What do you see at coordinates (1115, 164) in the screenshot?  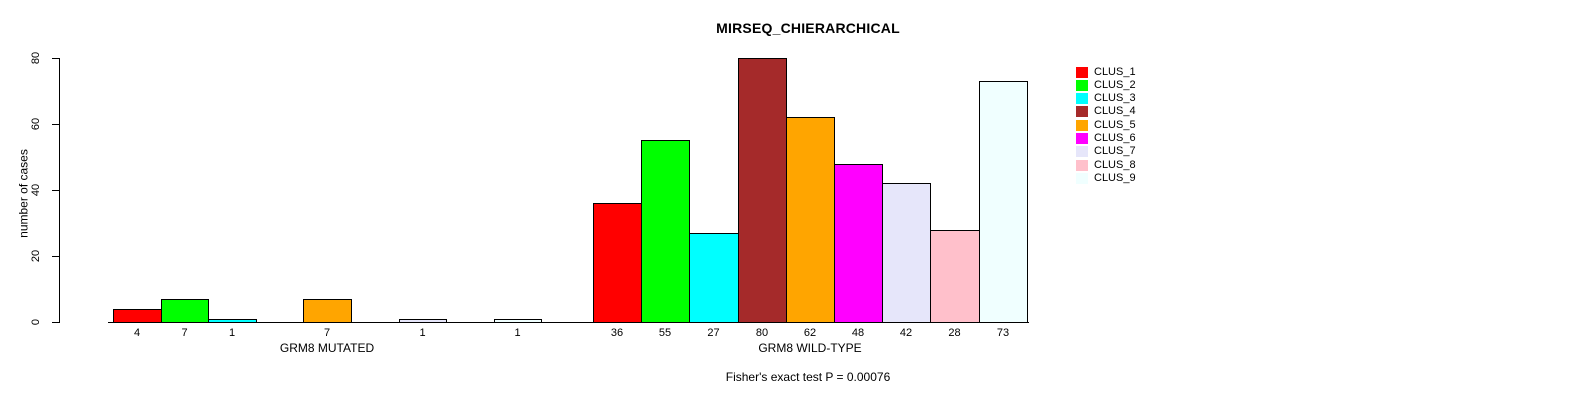 I see `legend-label: CLUS_8` at bounding box center [1115, 164].